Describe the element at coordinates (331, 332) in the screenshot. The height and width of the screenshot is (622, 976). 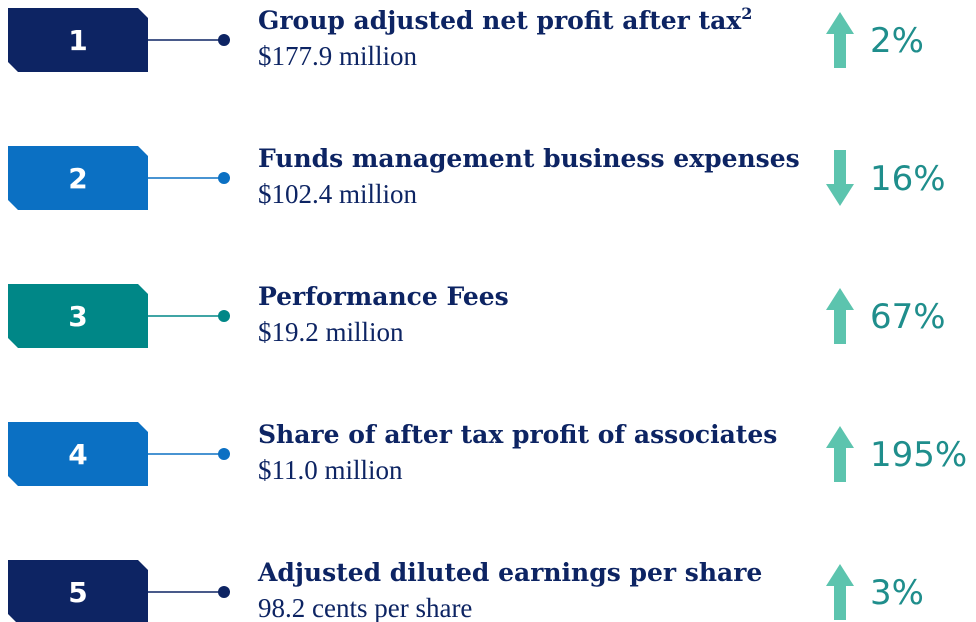
I see `item-value: $19.2 million` at that location.